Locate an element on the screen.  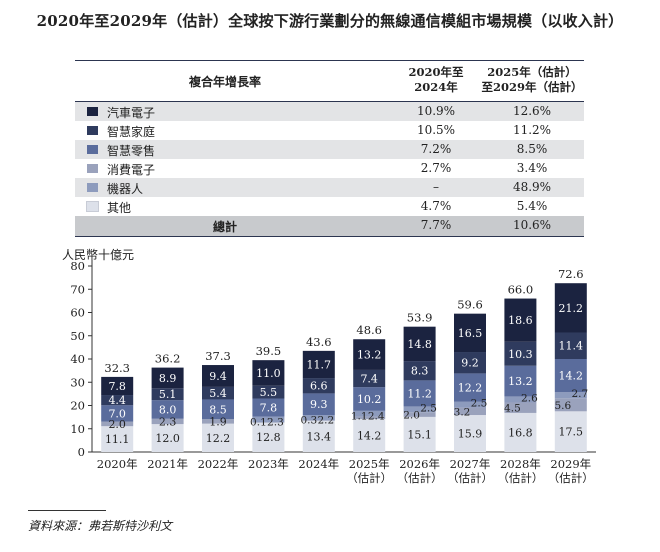
data-label: 4.5 is located at coordinates (512, 409).